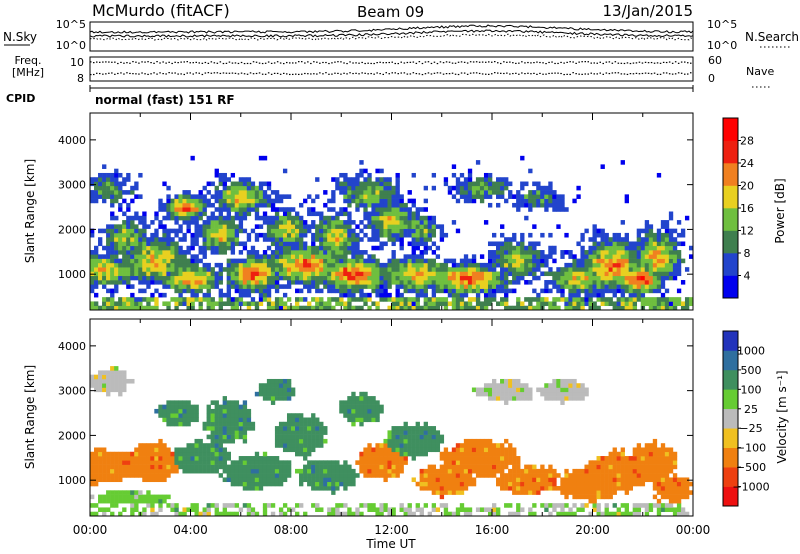  Describe the element at coordinates (730, 264) in the screenshot. I see `colorbar-segment` at that location.